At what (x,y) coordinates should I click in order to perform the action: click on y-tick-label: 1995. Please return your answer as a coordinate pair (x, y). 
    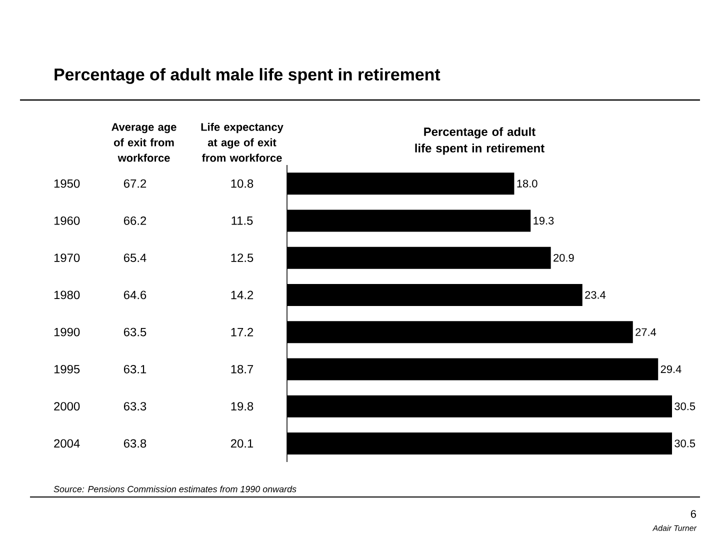
    Looking at the image, I should click on (67, 369).